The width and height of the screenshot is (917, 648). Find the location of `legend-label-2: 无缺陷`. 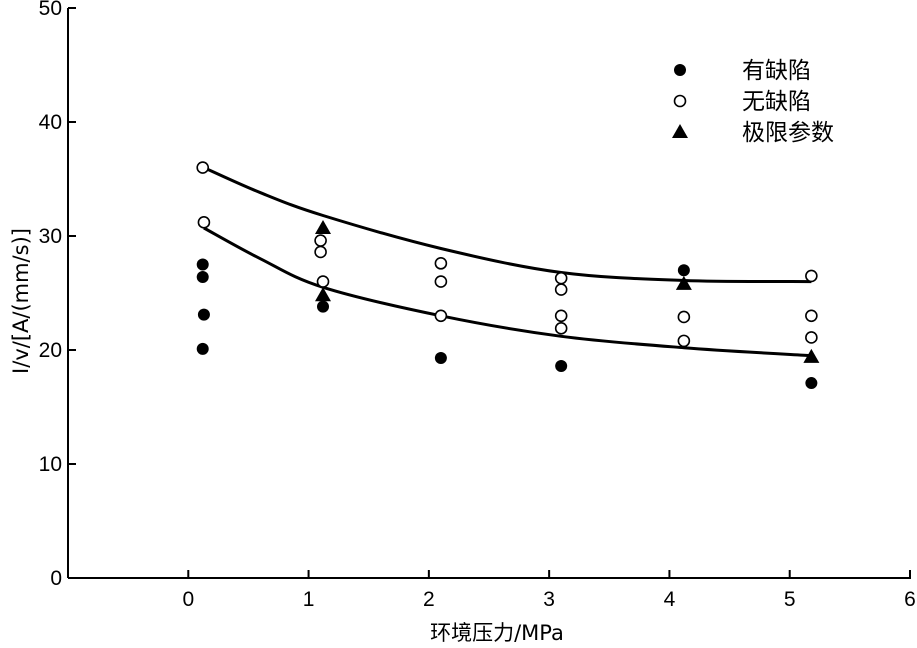

legend-label-2: 无缺陷 is located at coordinates (776, 102).